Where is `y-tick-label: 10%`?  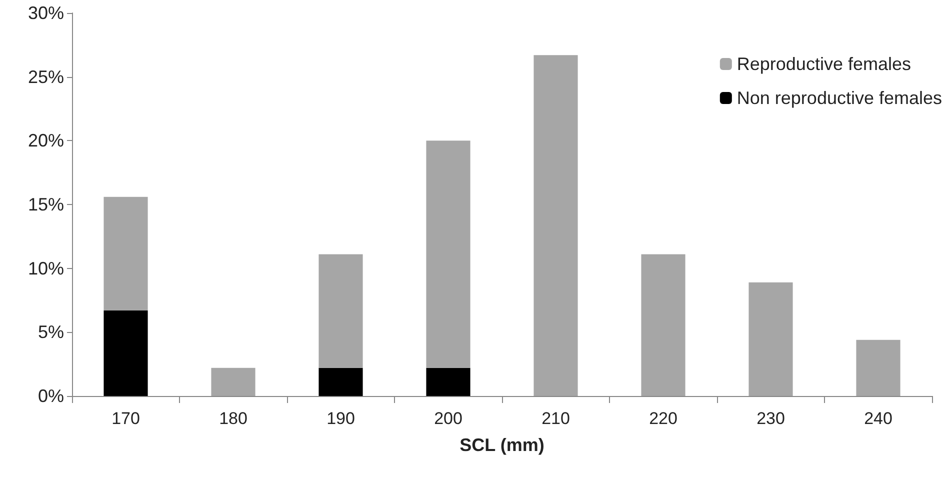 y-tick-label: 10% is located at coordinates (46, 268).